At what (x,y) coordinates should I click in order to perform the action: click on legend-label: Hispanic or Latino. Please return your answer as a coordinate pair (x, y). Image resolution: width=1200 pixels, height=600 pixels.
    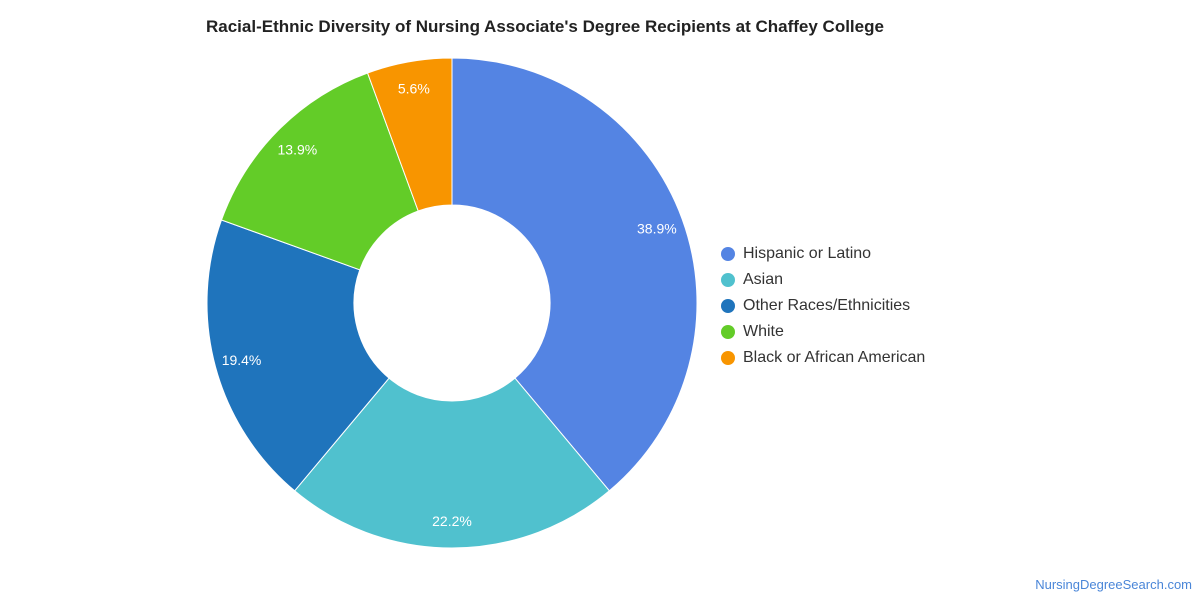
    Looking at the image, I should click on (807, 253).